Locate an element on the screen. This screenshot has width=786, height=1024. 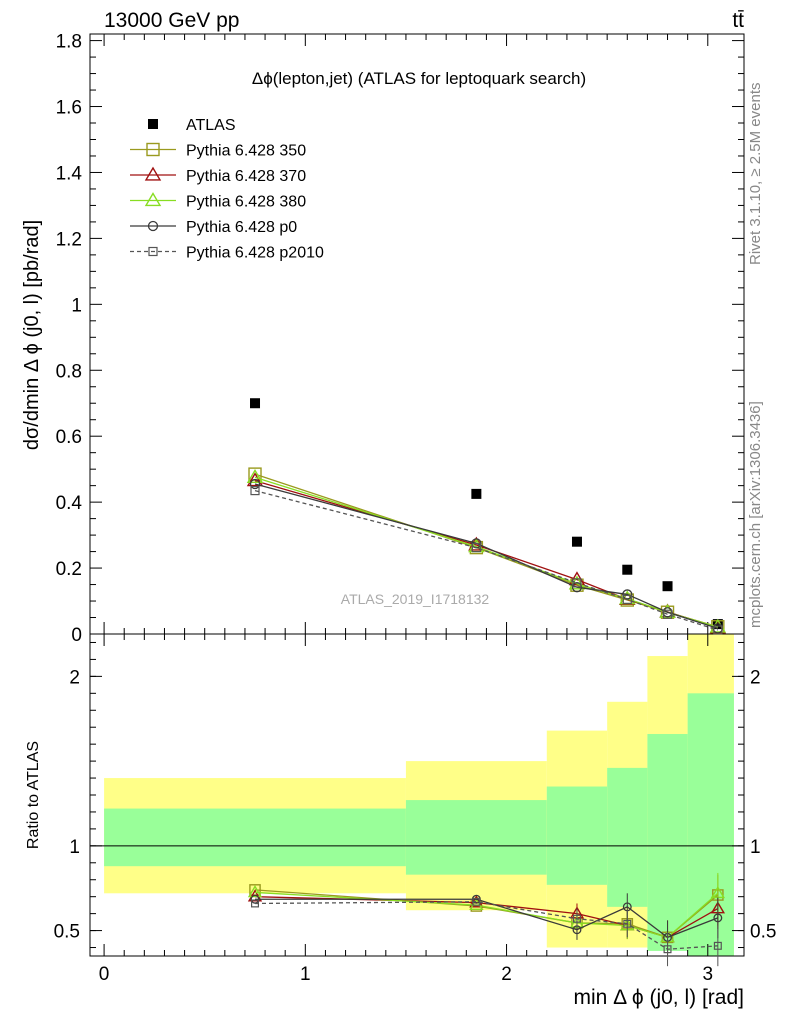
ratio-series is located at coordinates (486, 919).